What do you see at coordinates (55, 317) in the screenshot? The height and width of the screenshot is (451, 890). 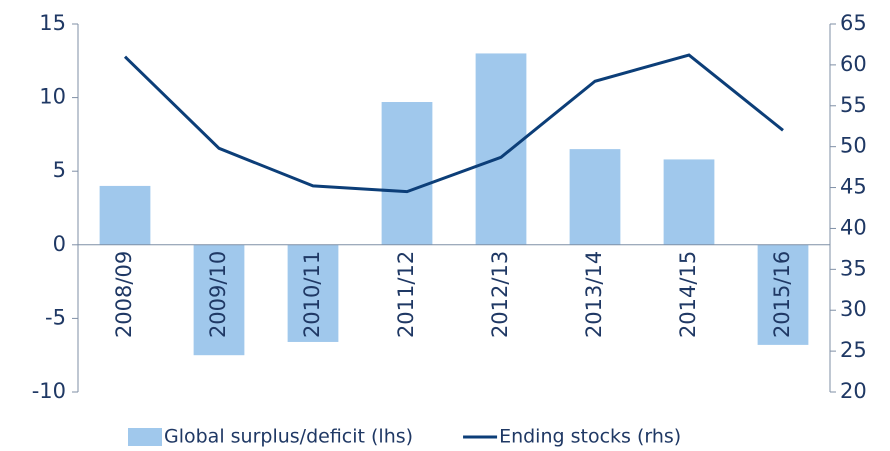 I see `y-tick-label: -5` at bounding box center [55, 317].